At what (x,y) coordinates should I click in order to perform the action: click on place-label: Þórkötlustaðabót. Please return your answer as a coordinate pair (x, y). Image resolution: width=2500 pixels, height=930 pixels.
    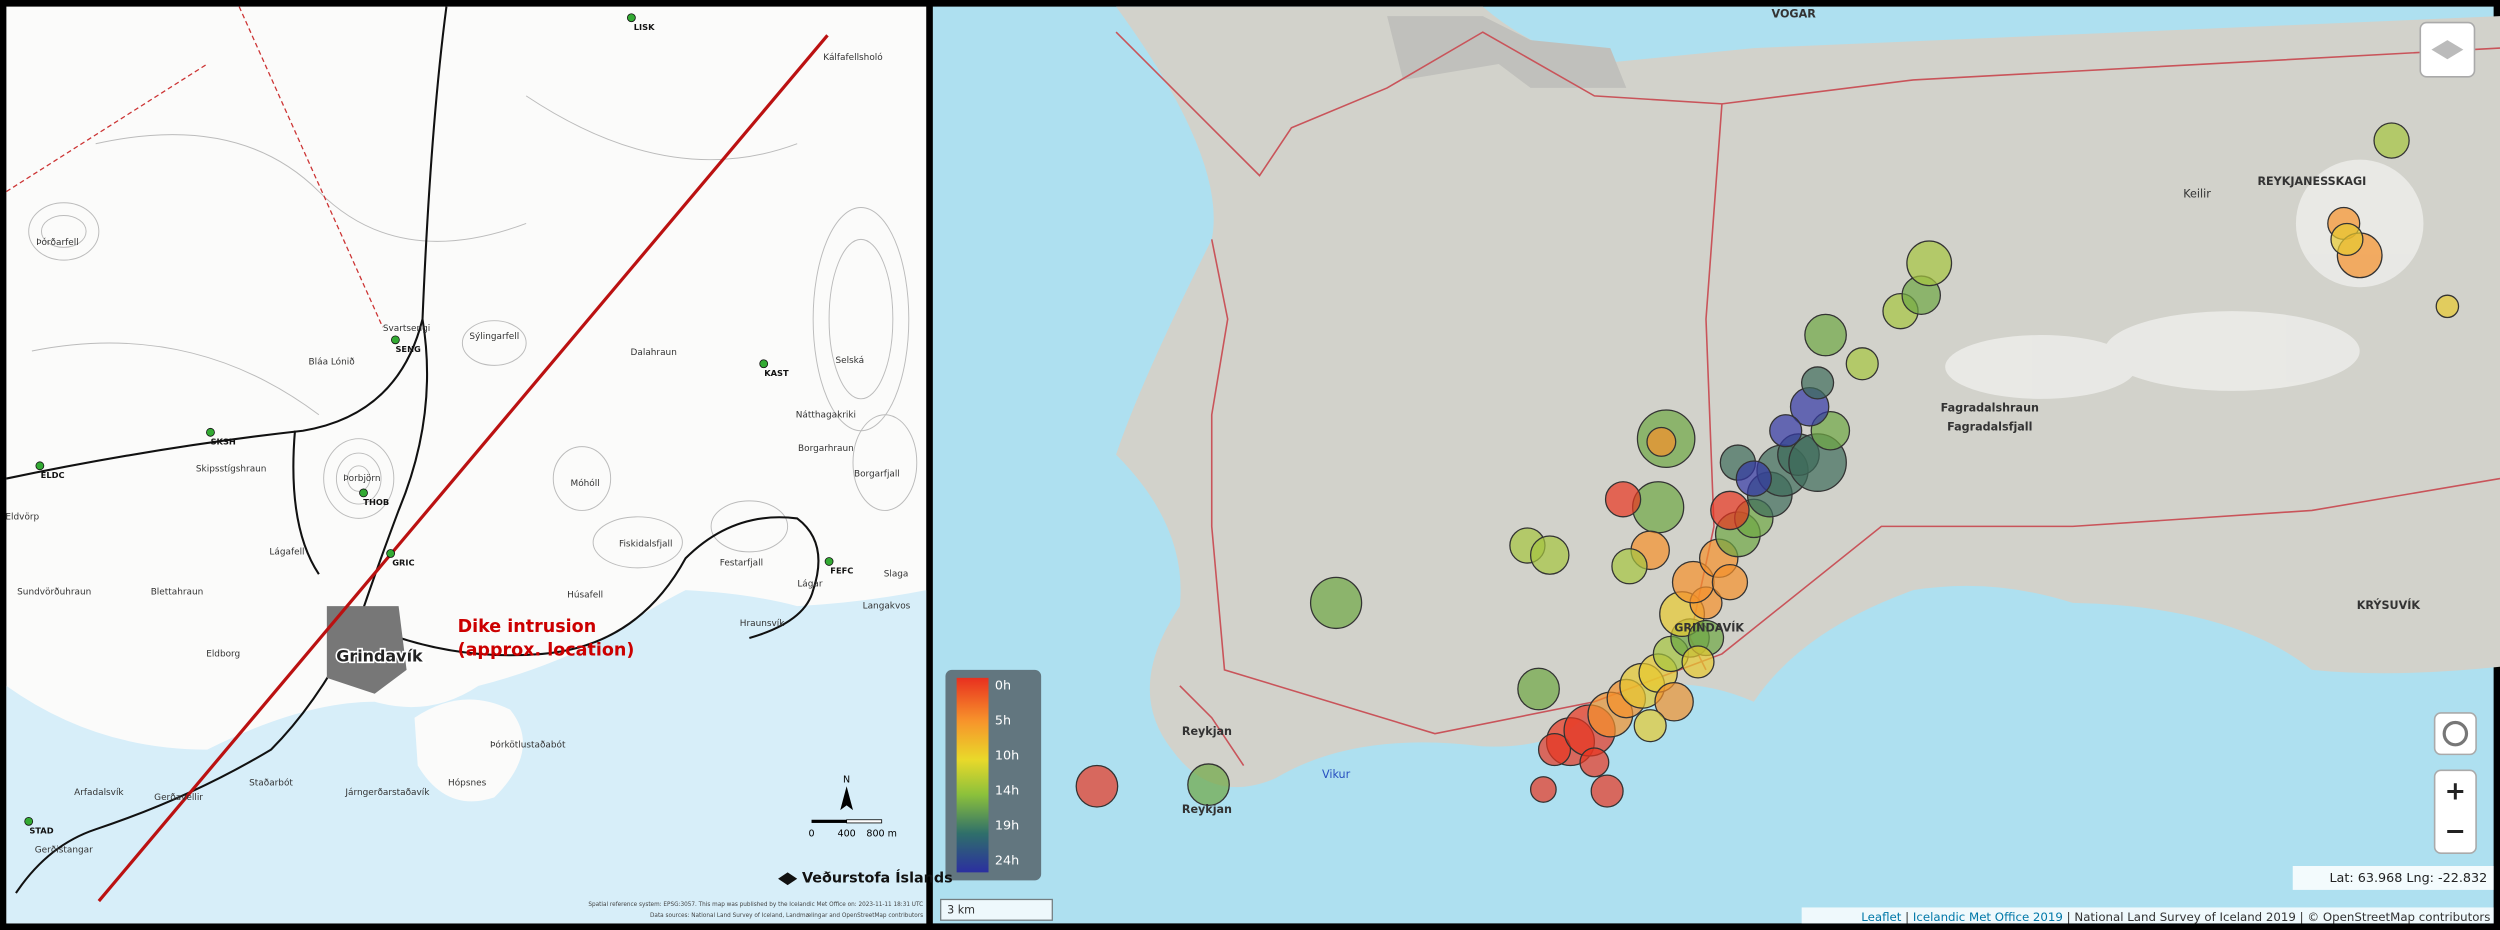
    Looking at the image, I should click on (528, 744).